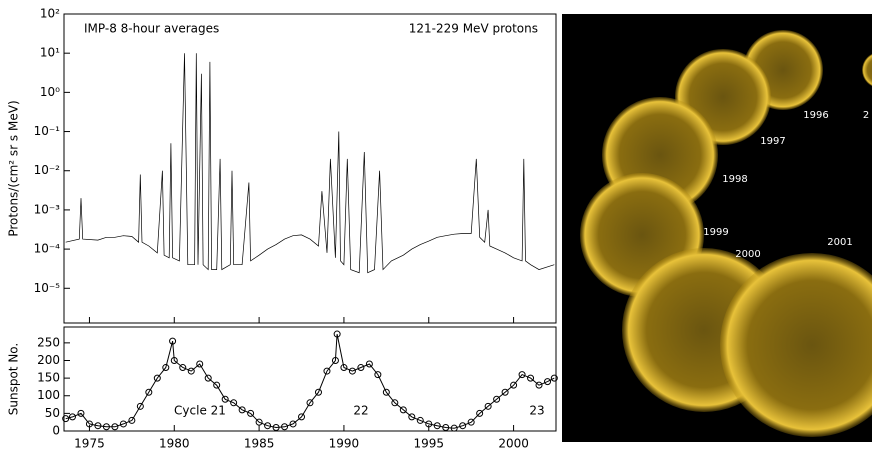  What do you see at coordinates (715, 232) in the screenshot?
I see `year-label: 1999` at bounding box center [715, 232].